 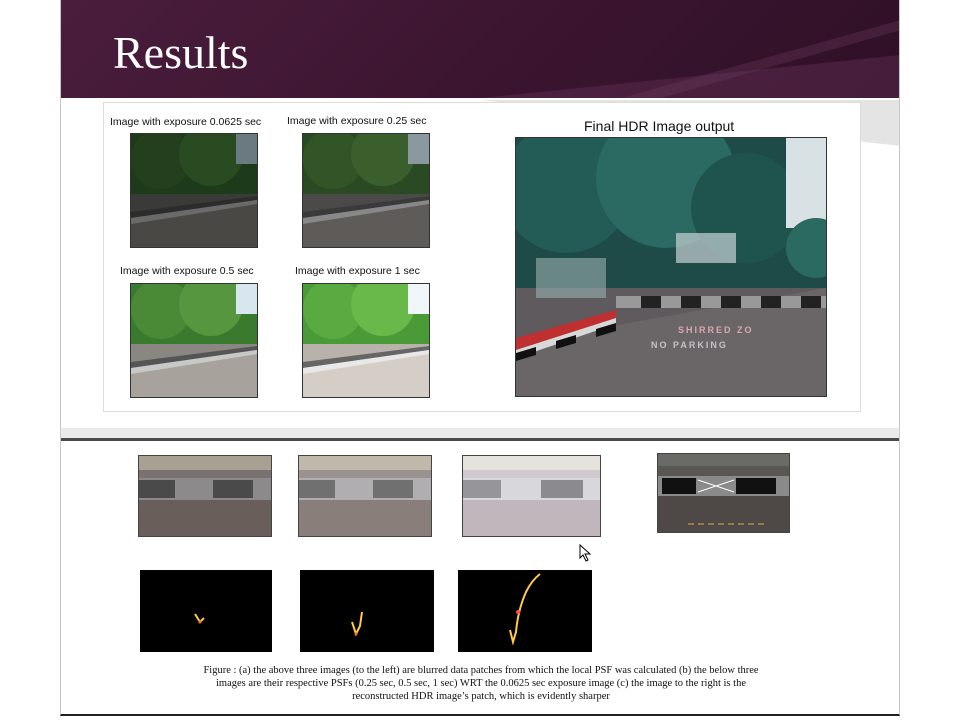 I want to click on mouse-cursor-icon, so click(x=585, y=553).